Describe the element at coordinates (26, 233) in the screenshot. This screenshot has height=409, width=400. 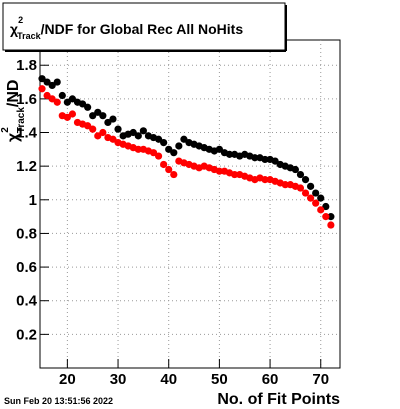
I see `y-tick-label: 0.8` at that location.